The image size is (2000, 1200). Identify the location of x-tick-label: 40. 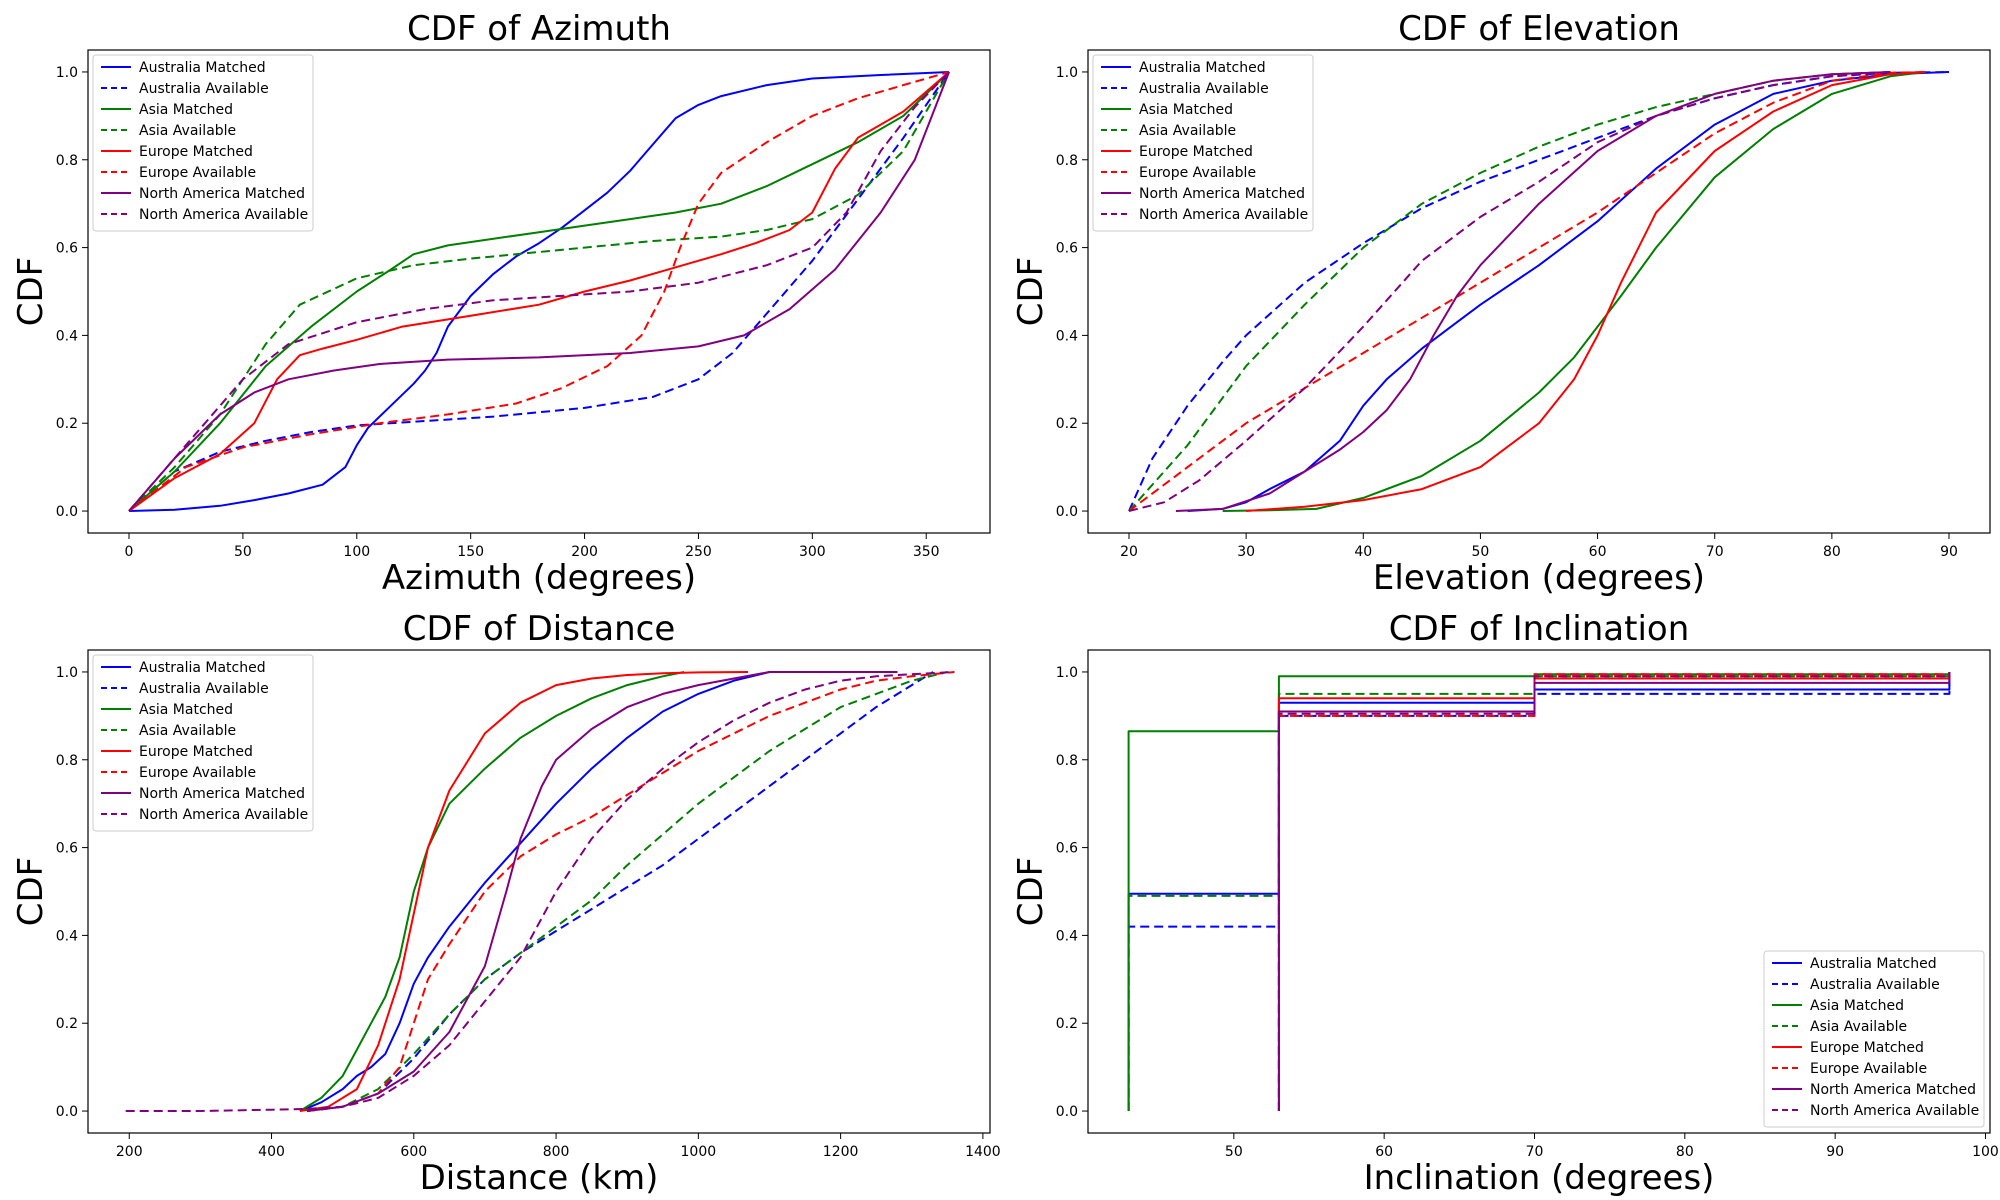
(1363, 552).